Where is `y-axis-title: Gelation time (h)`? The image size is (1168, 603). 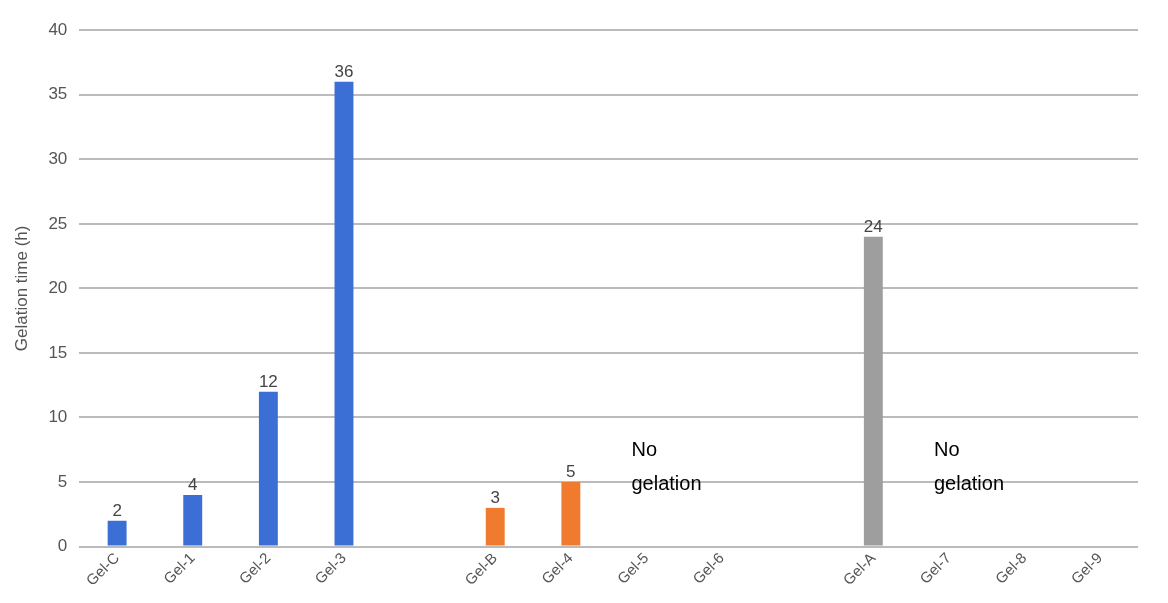 y-axis-title: Gelation time (h) is located at coordinates (21, 288).